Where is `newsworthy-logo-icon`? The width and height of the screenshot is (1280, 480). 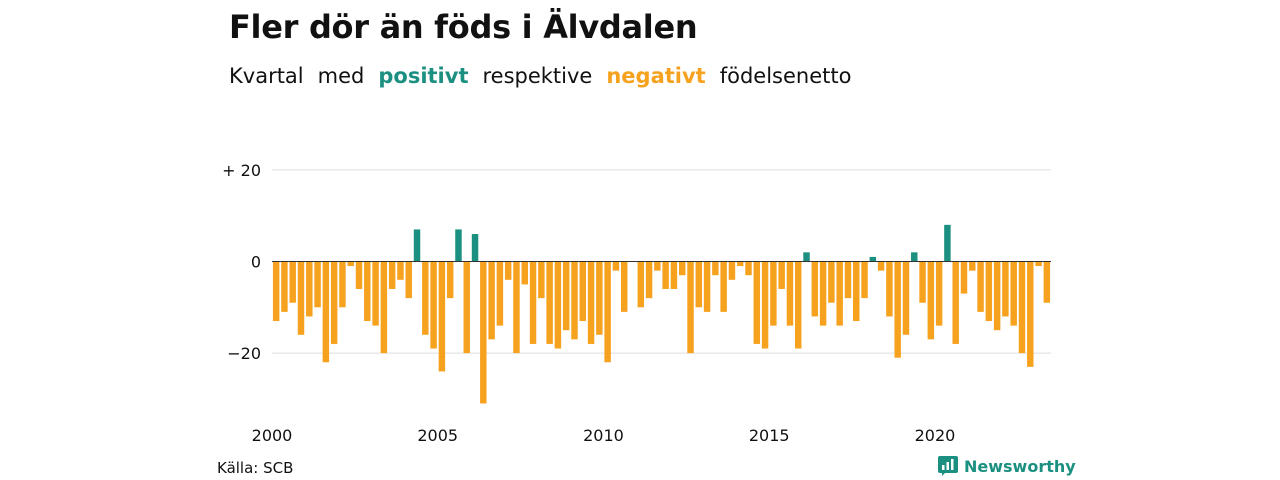 newsworthy-logo-icon is located at coordinates (948, 466).